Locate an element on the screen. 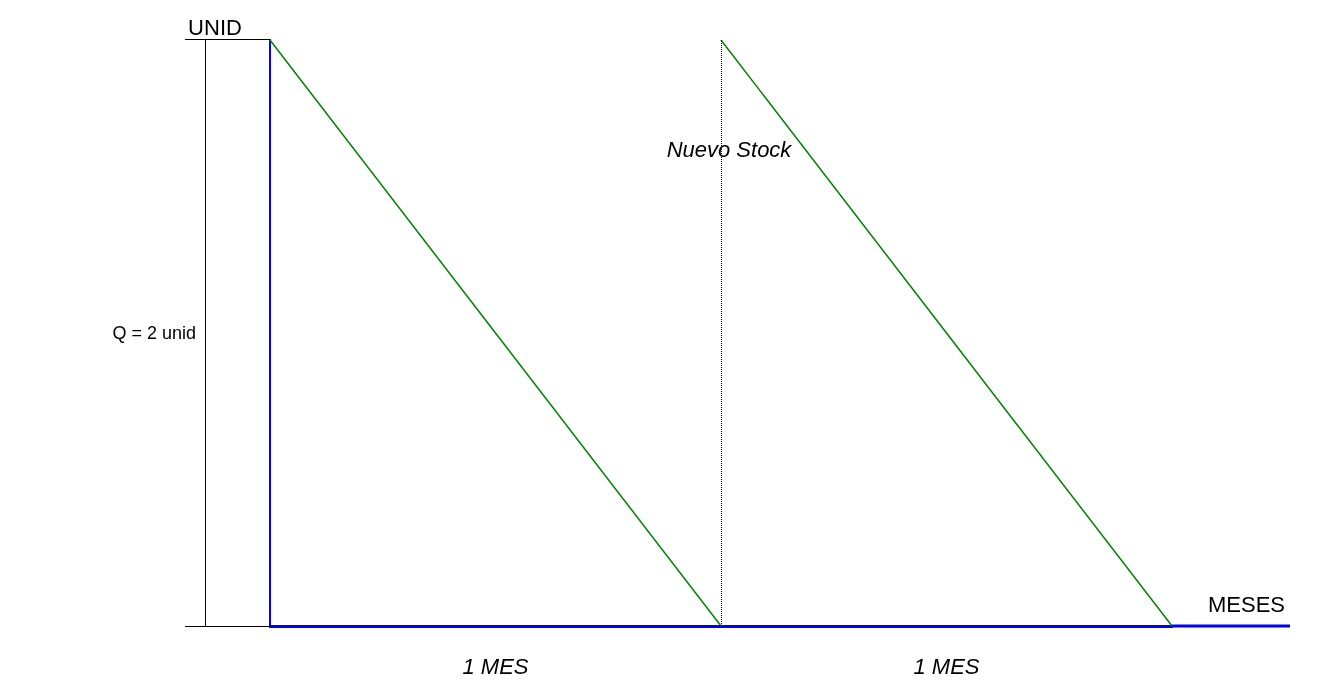 The width and height of the screenshot is (1323, 685). annotation: Nuevo Stock is located at coordinates (729, 150).